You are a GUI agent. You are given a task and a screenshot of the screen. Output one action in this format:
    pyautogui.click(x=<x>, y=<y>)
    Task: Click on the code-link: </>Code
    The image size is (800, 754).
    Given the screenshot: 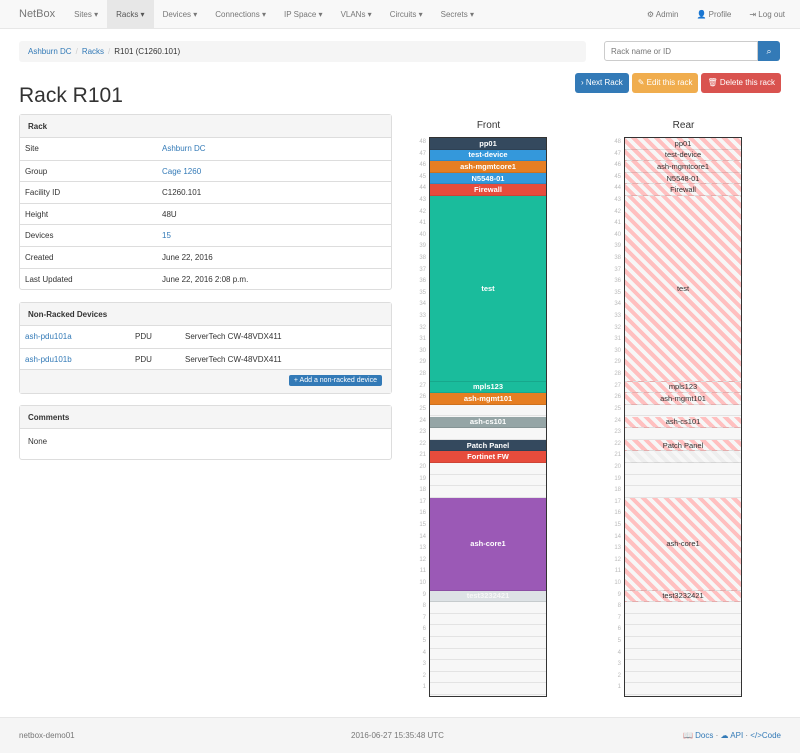 What is the action you would take?
    pyautogui.click(x=765, y=735)
    